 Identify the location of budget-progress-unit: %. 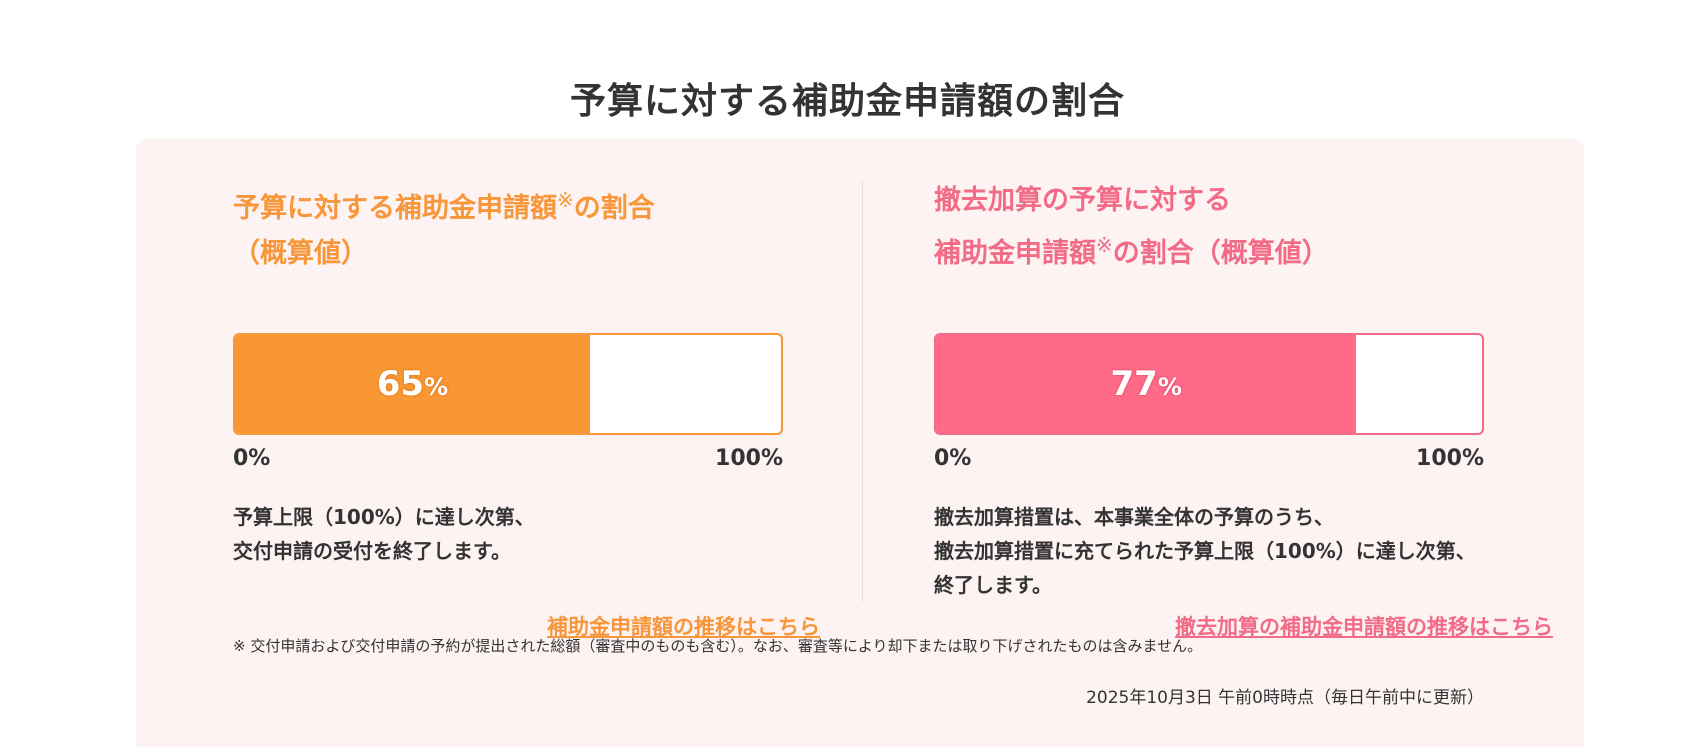
(436, 387).